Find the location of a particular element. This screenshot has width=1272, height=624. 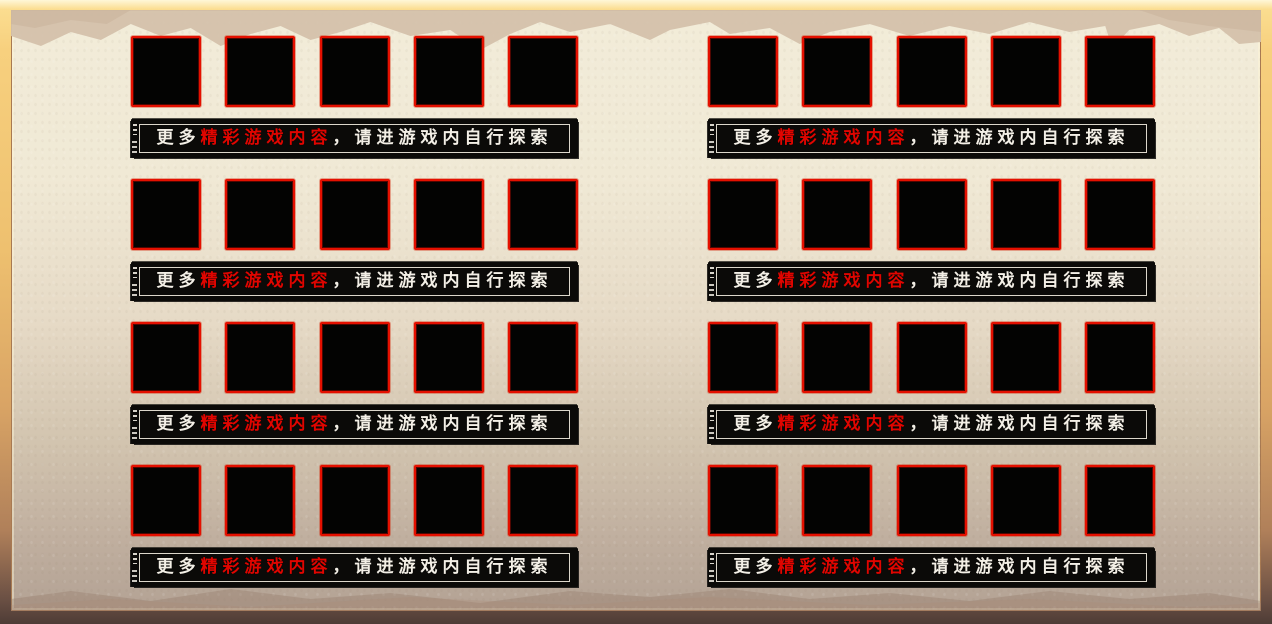

torn-paper-top-edge is located at coordinates (636, 30).